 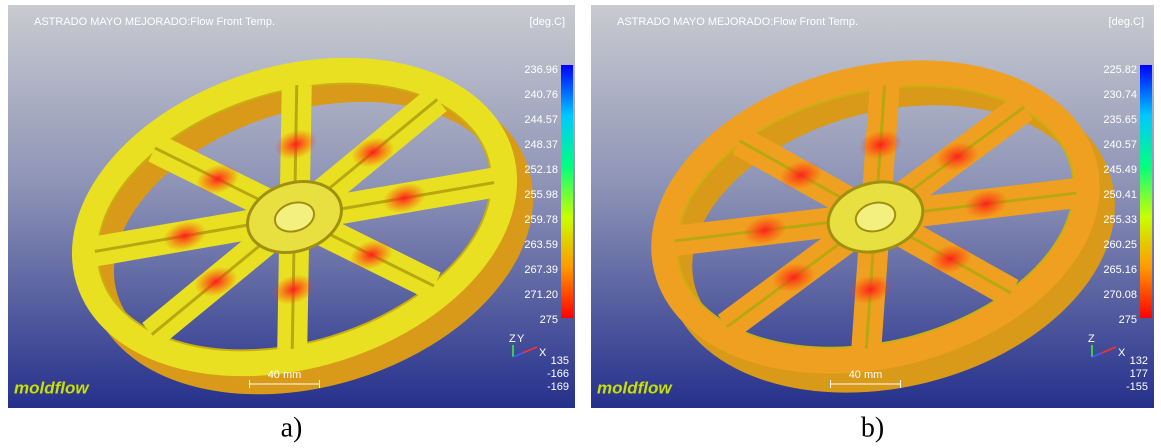 I want to click on legend-label: 230.74, so click(x=1120, y=95).